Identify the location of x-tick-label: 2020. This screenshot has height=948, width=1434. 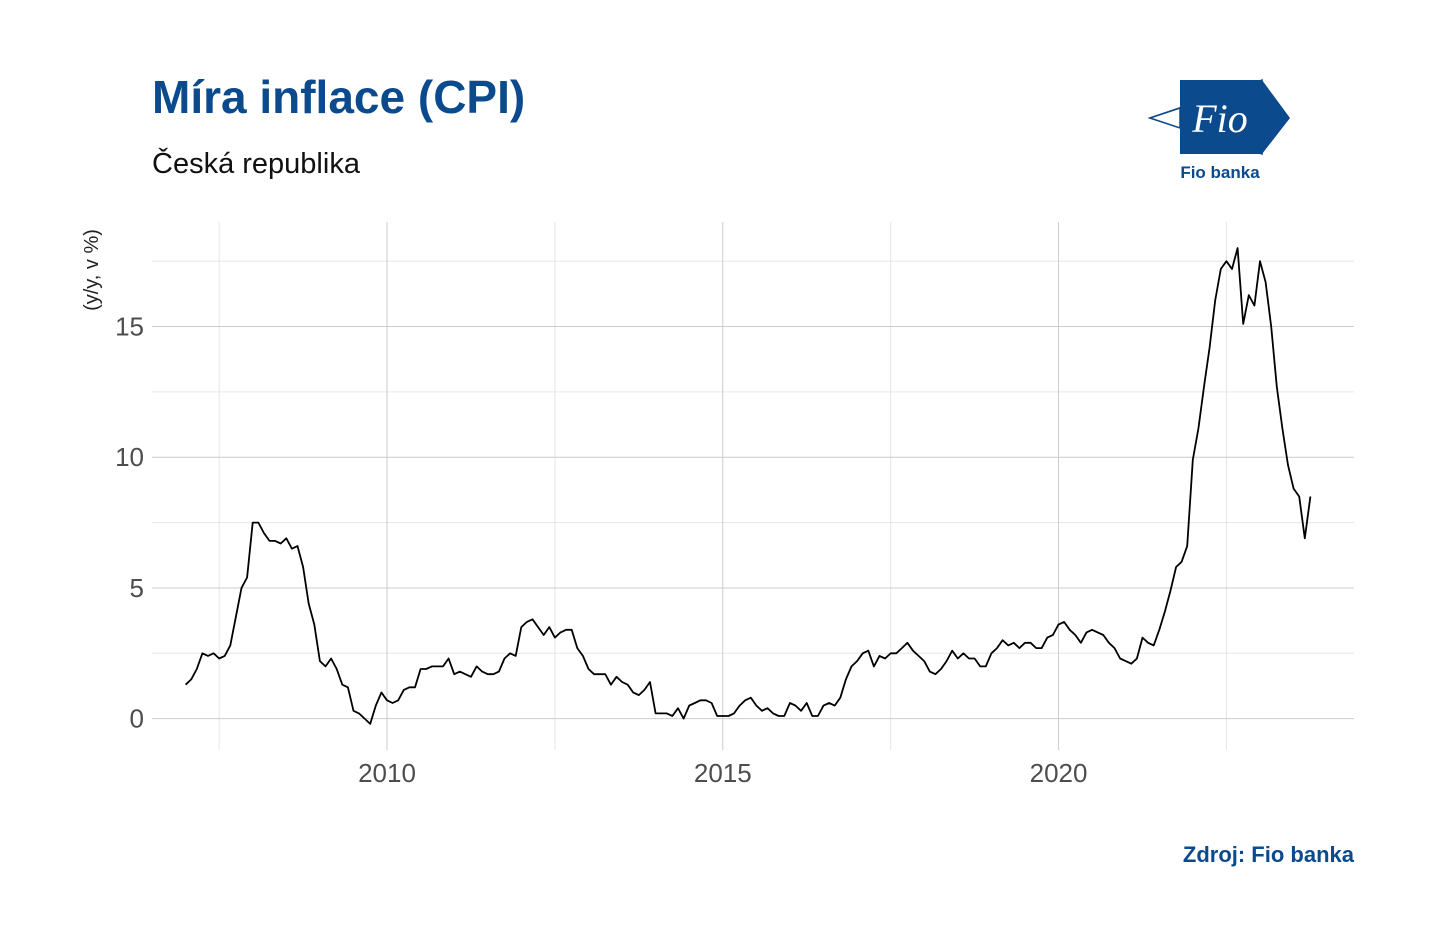
(1059, 773).